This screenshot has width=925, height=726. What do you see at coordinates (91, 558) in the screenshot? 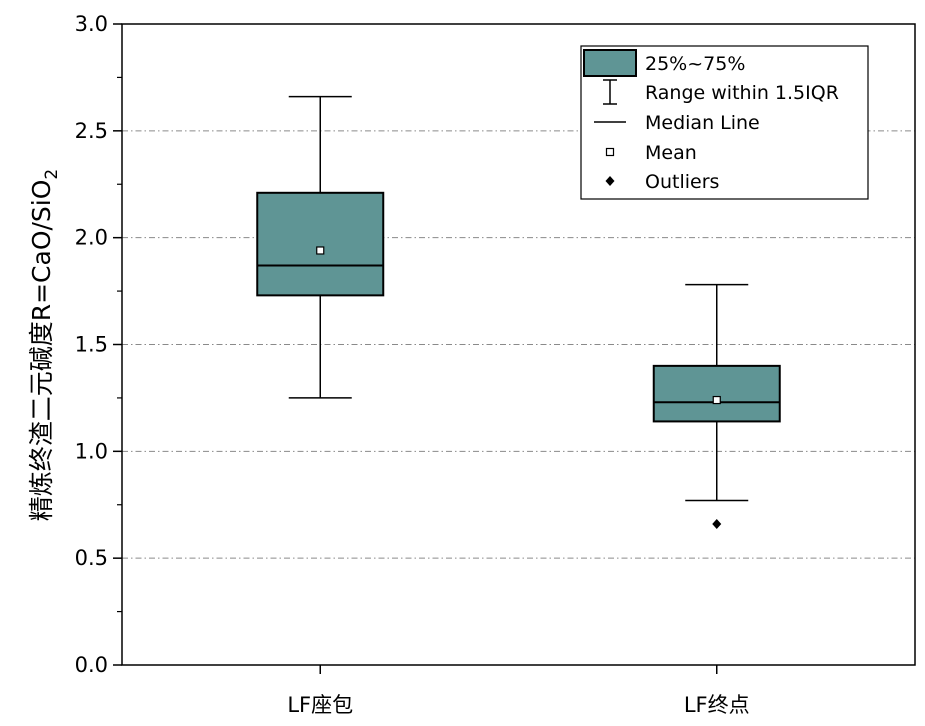
I see `y-tick-label: 0.5` at bounding box center [91, 558].